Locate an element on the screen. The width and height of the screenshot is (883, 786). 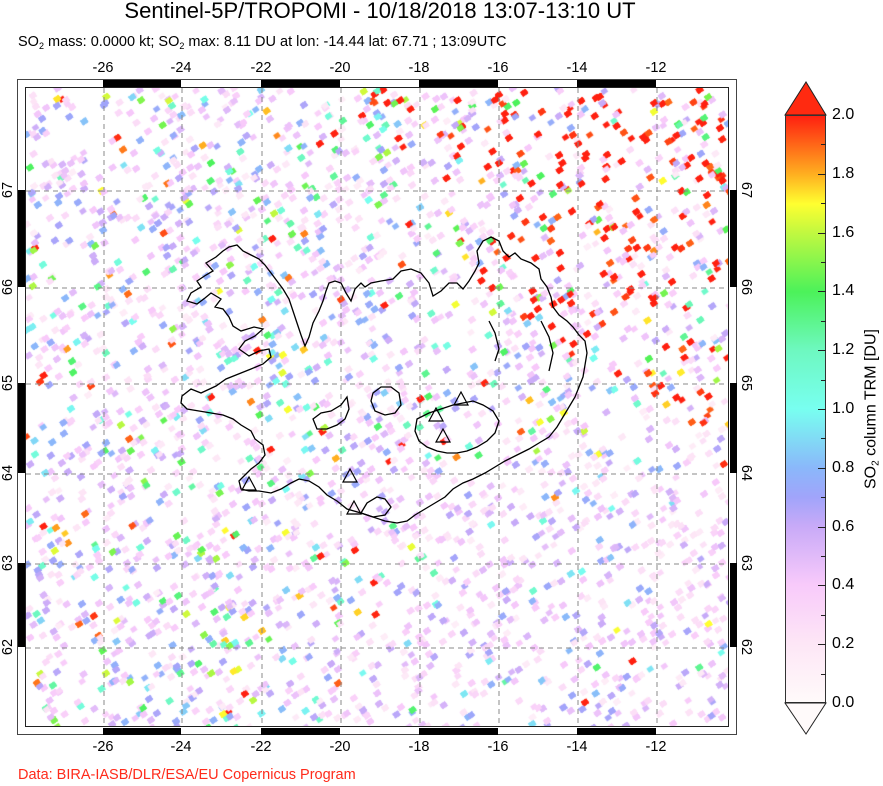
colorbar-label: 0.4 is located at coordinates (843, 585).